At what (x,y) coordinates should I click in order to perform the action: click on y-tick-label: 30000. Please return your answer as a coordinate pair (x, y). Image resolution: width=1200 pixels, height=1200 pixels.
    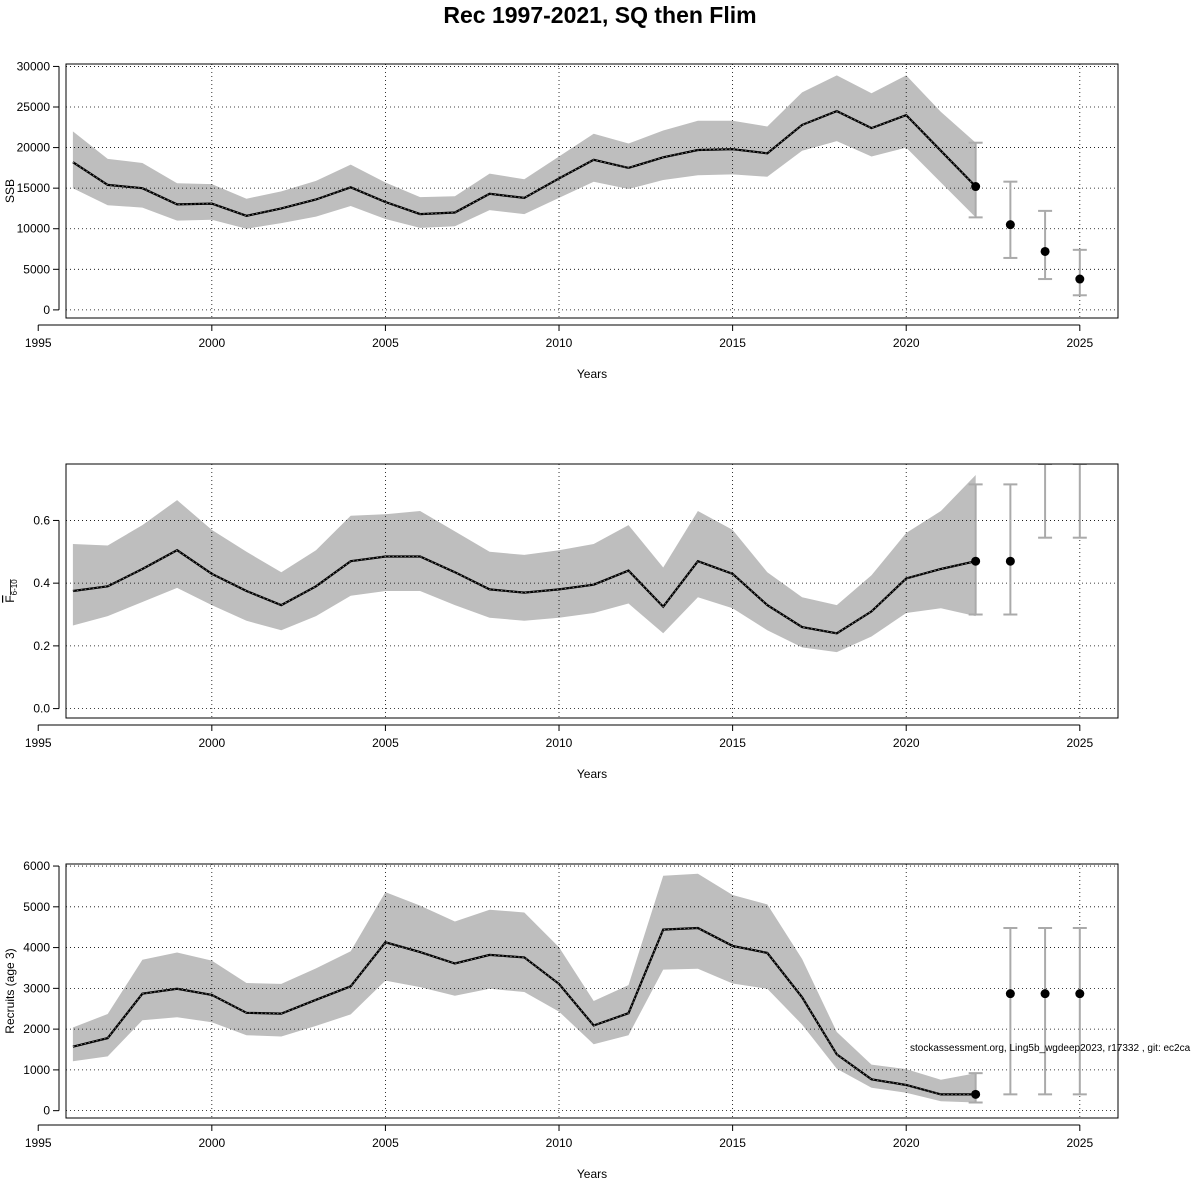
    Looking at the image, I should click on (34, 66).